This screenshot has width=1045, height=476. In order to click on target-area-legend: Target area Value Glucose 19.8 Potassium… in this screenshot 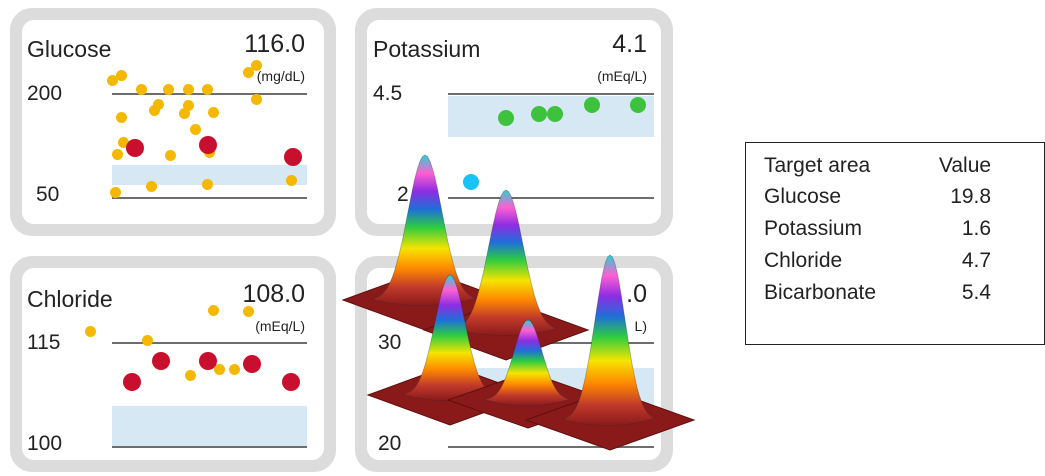, I will do `click(895, 243)`.